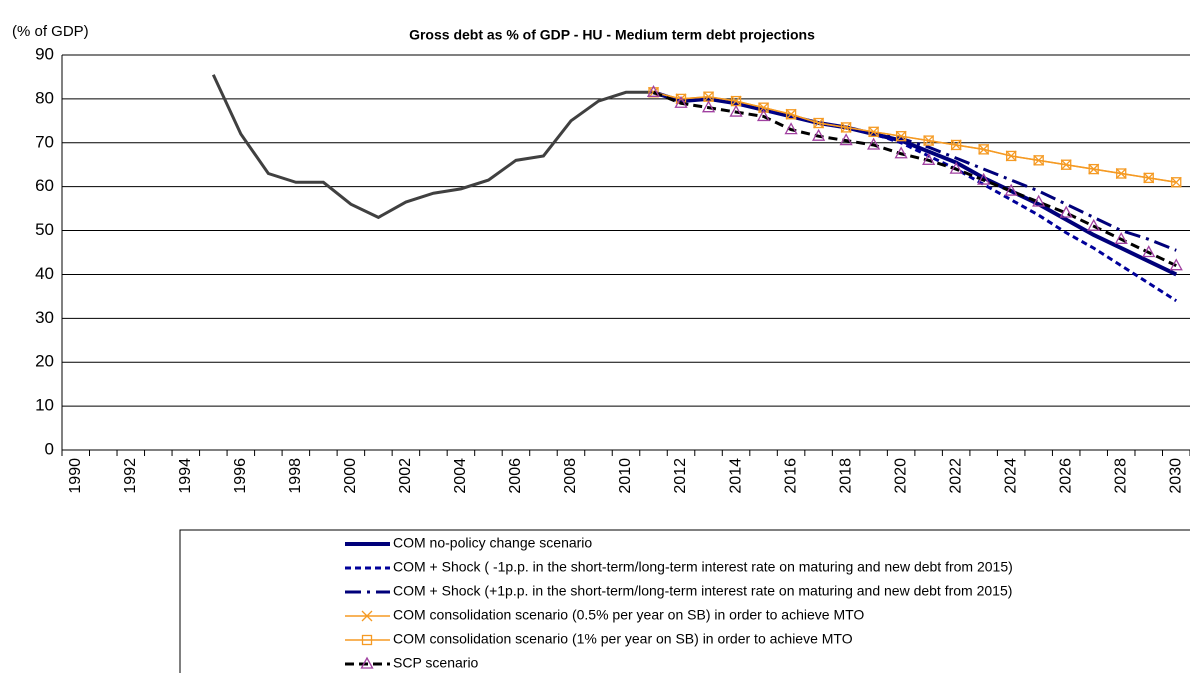 This screenshot has height=673, width=1190. Describe the element at coordinates (436, 663) in the screenshot. I see `legend-label: SCP scenario` at that location.